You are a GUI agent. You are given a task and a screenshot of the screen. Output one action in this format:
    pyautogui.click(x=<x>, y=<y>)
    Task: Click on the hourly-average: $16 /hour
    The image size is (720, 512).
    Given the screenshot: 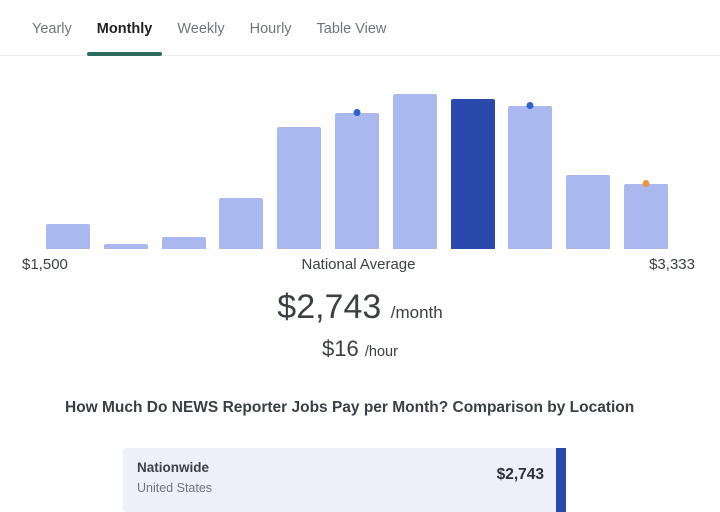 What is the action you would take?
    pyautogui.click(x=360, y=350)
    